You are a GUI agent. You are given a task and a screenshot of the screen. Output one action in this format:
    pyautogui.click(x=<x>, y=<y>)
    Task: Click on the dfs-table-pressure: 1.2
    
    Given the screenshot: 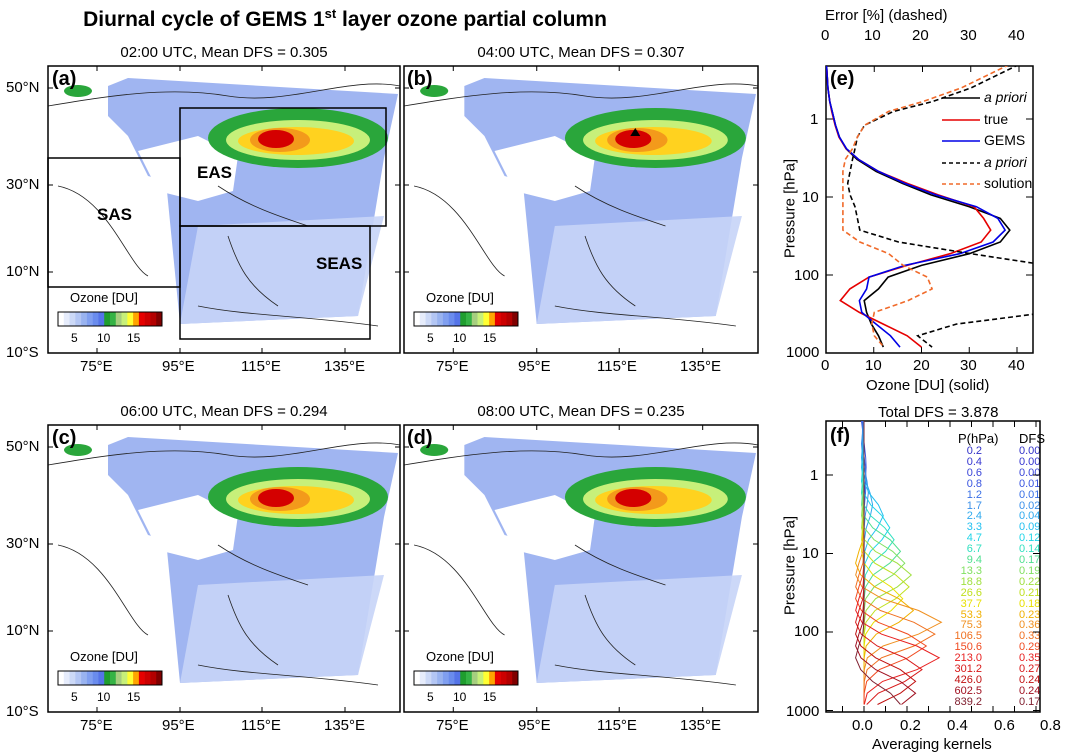 What is the action you would take?
    pyautogui.click(x=974, y=494)
    